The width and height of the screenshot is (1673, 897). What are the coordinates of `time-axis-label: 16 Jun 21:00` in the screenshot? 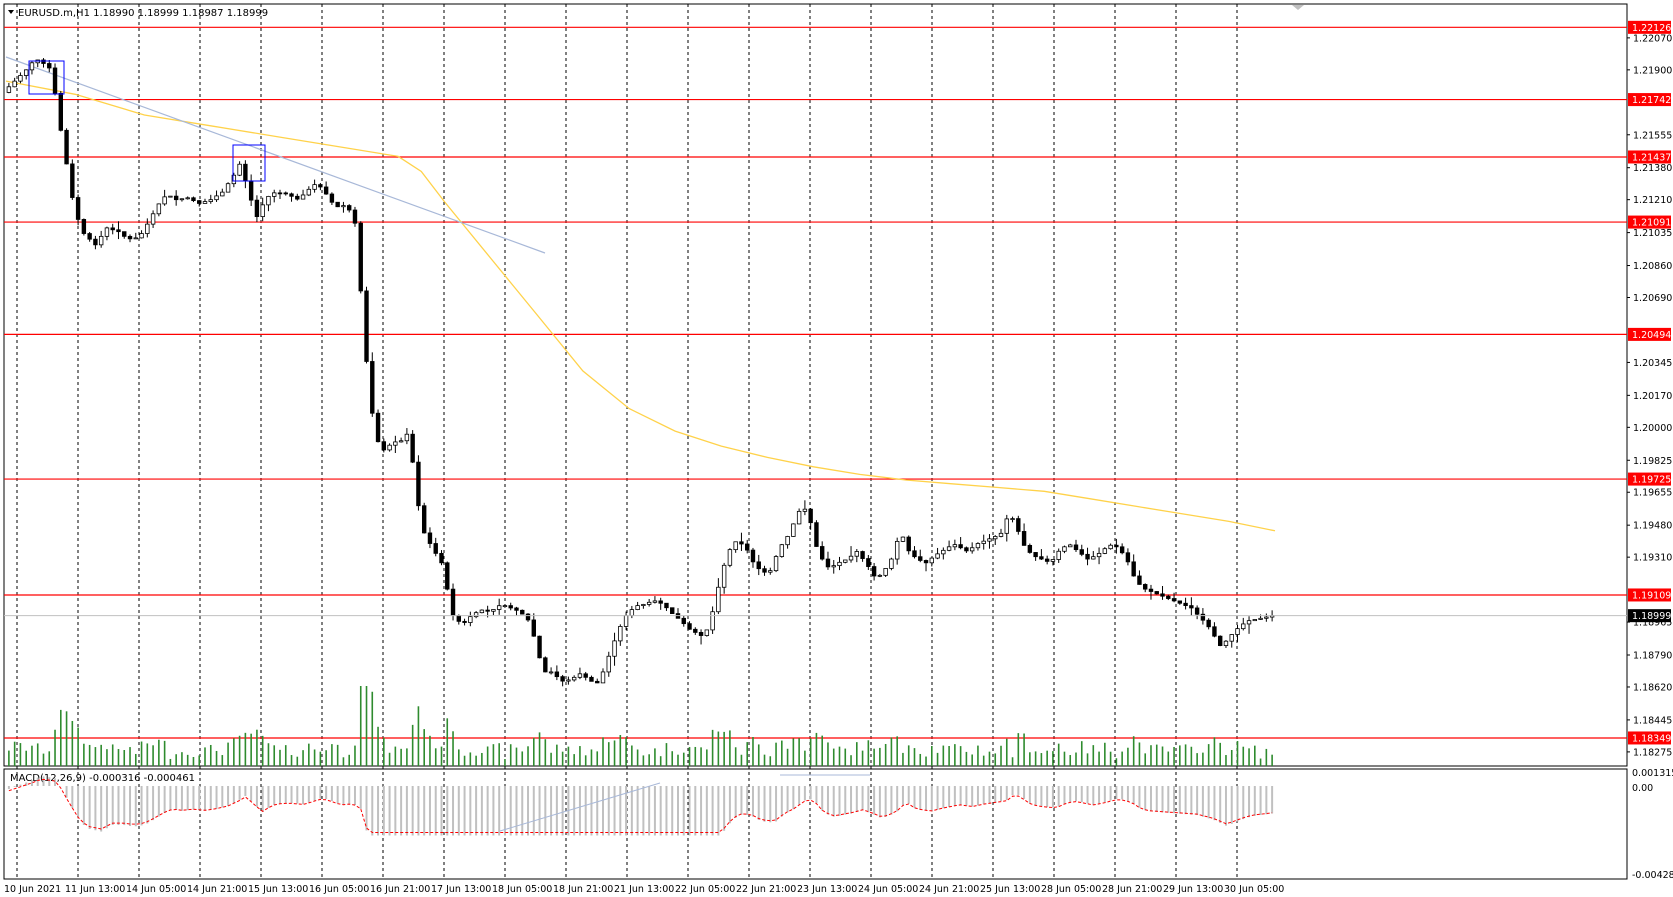 It's located at (400, 889).